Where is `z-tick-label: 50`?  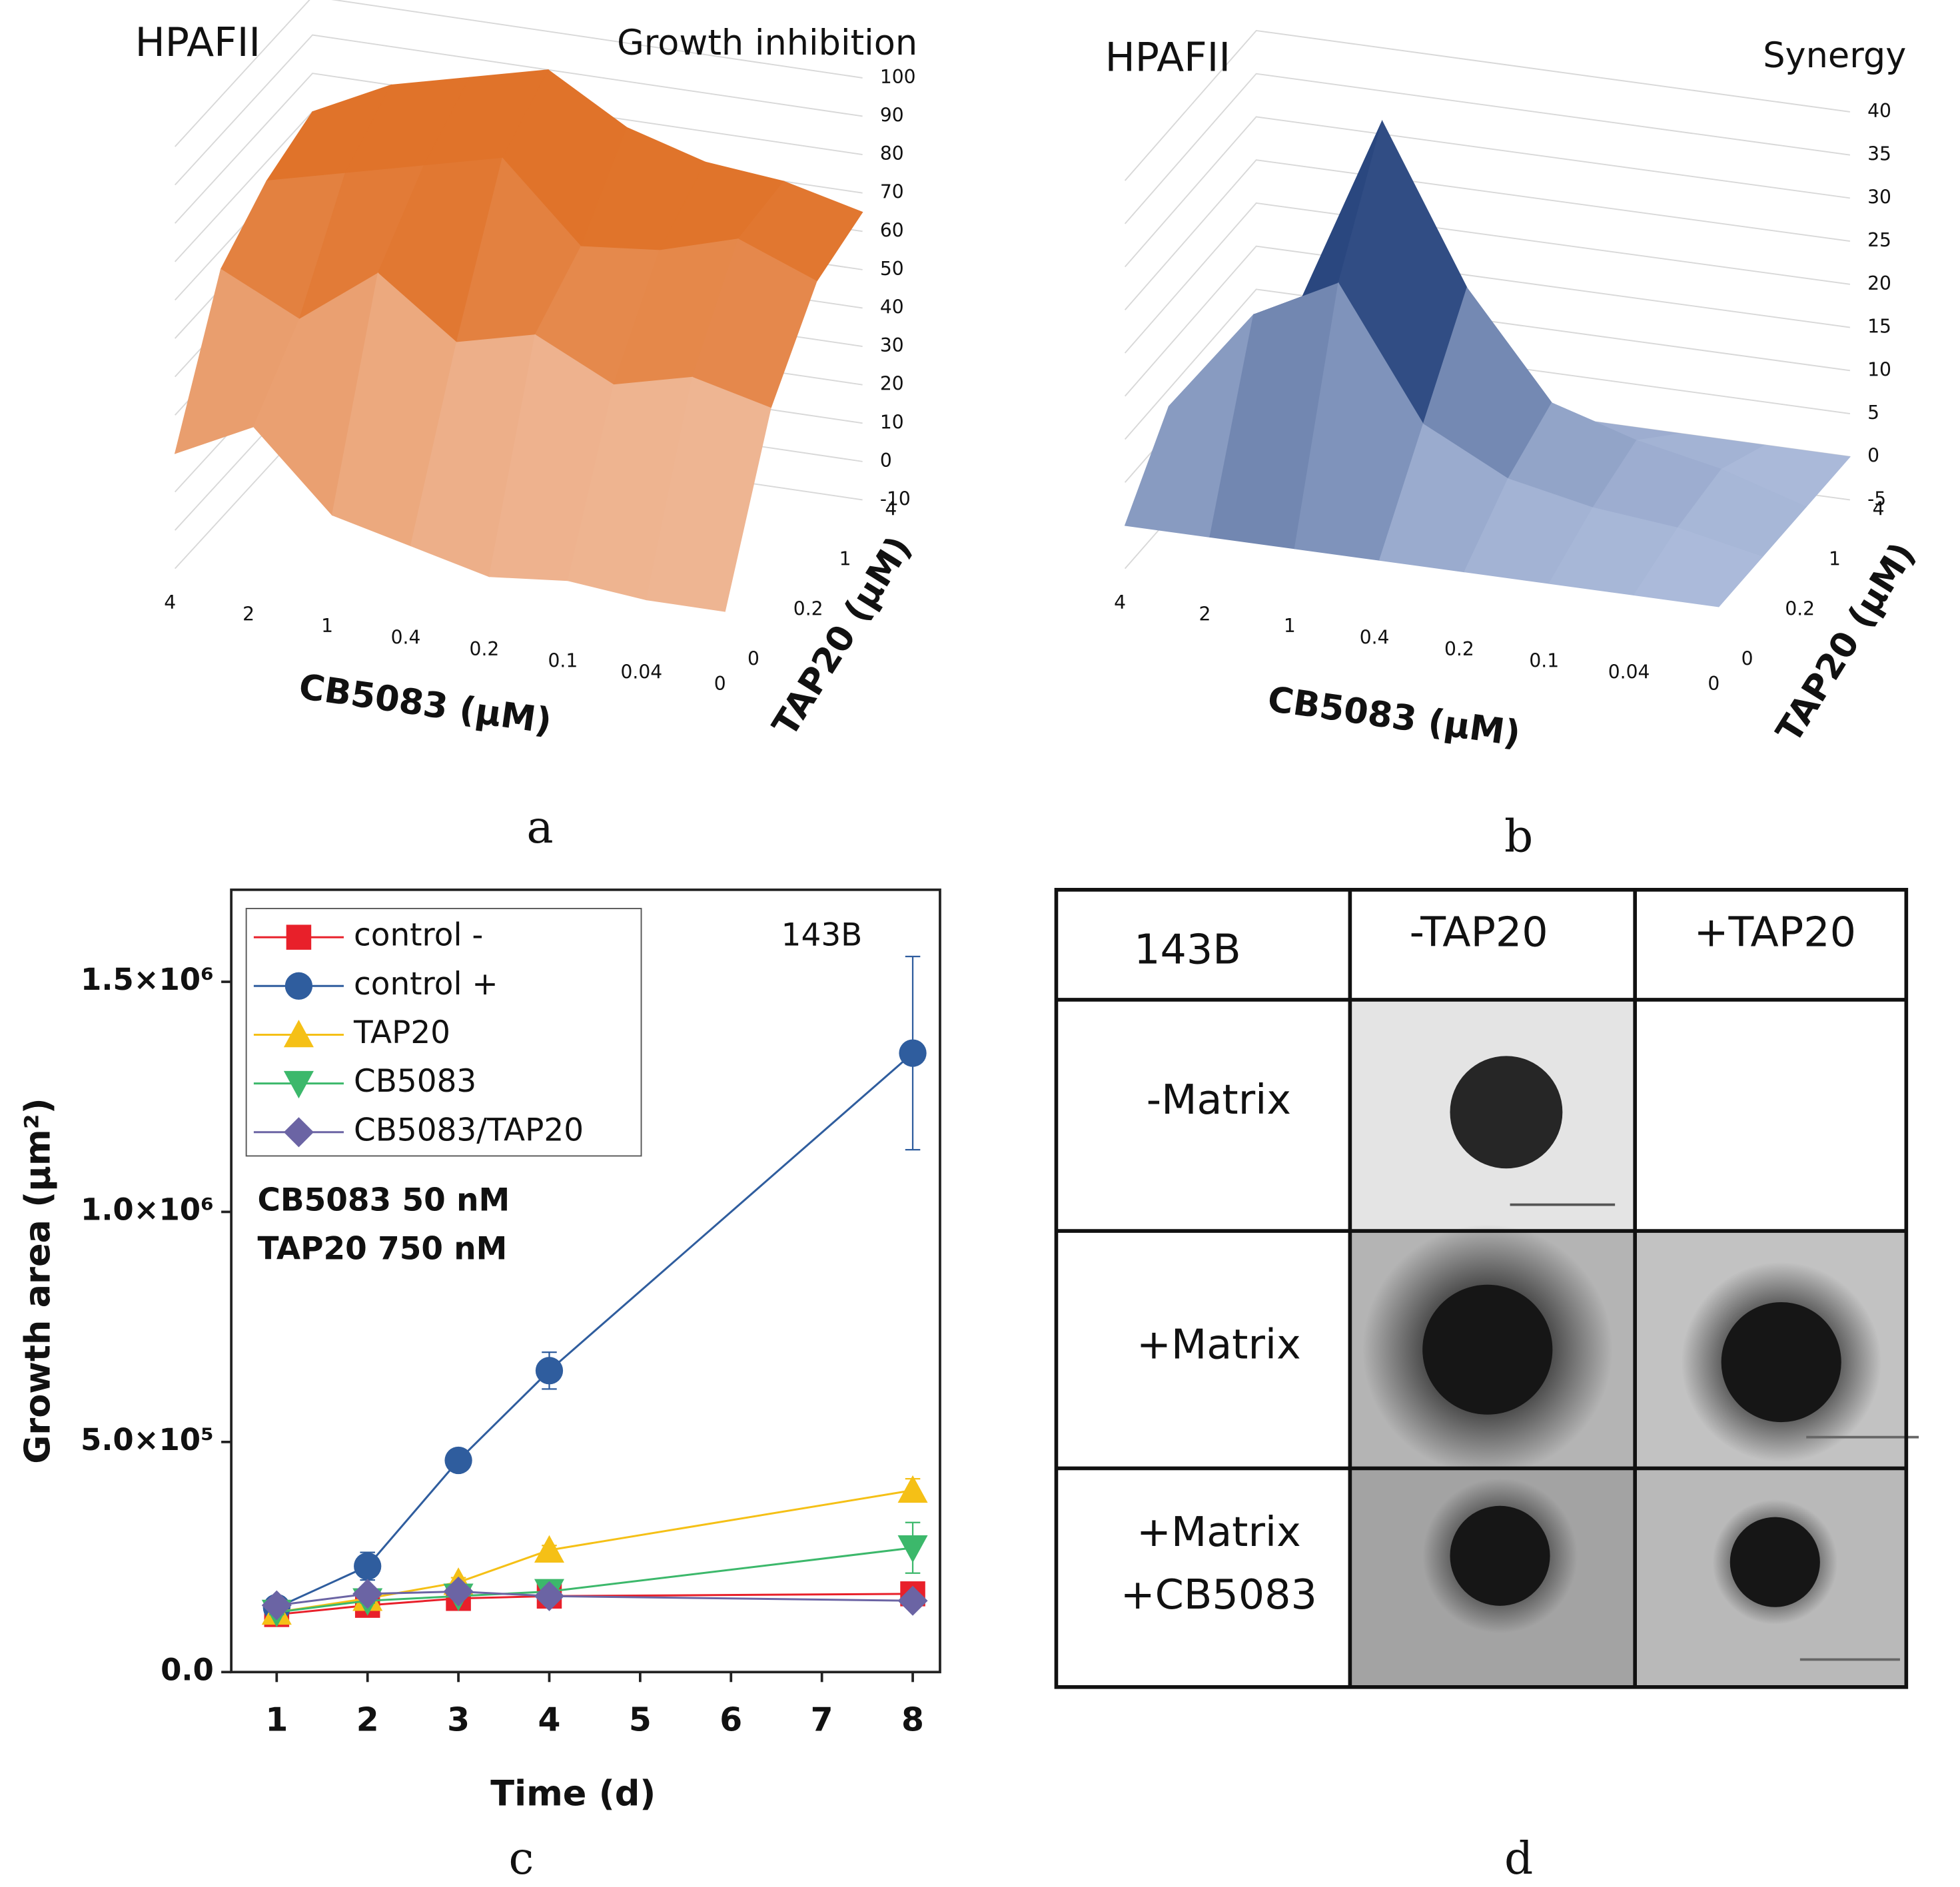 z-tick-label: 50 is located at coordinates (892, 269).